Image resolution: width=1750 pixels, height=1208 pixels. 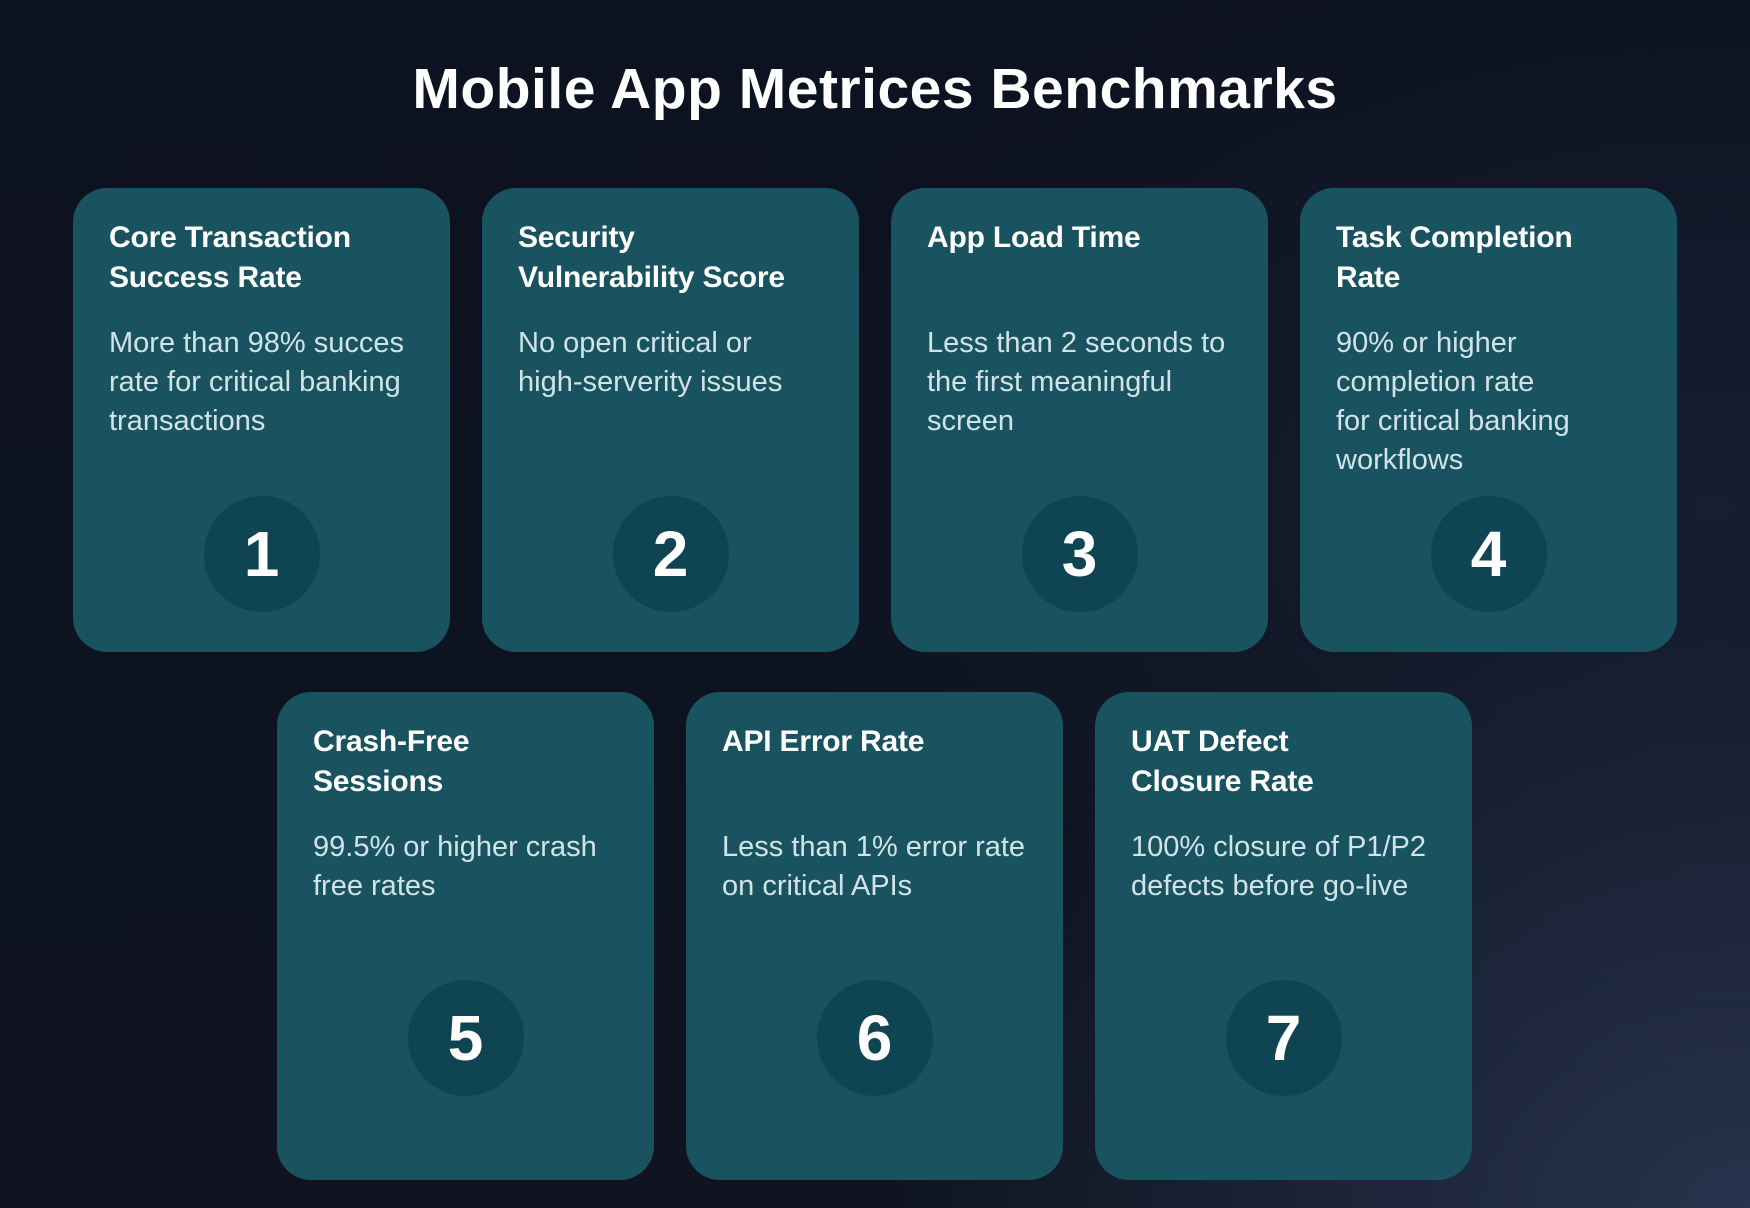 I want to click on number-badge: 4, so click(x=1488, y=554).